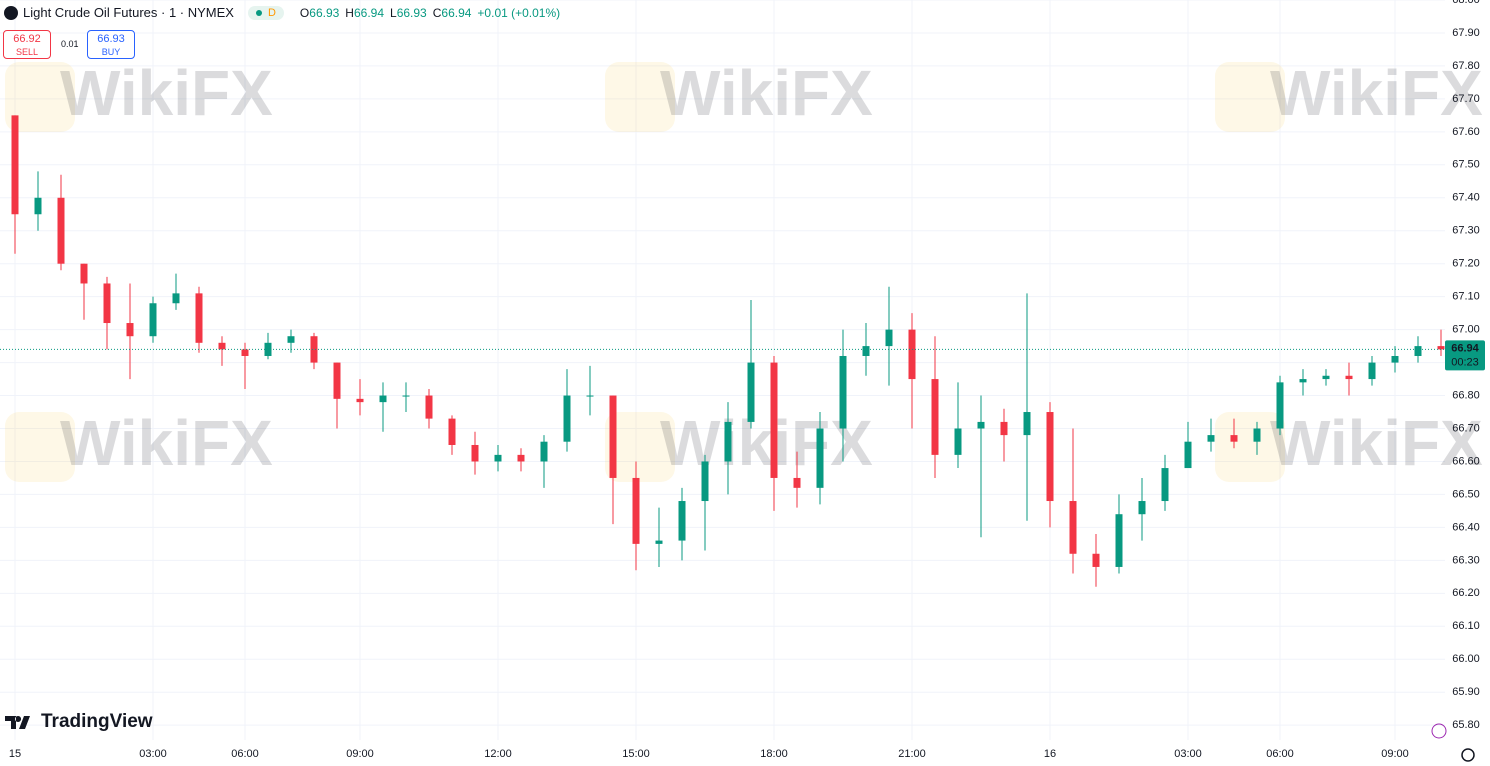 The image size is (1490, 766). What do you see at coordinates (1466, 692) in the screenshot?
I see `y-tick-label: 65.90` at bounding box center [1466, 692].